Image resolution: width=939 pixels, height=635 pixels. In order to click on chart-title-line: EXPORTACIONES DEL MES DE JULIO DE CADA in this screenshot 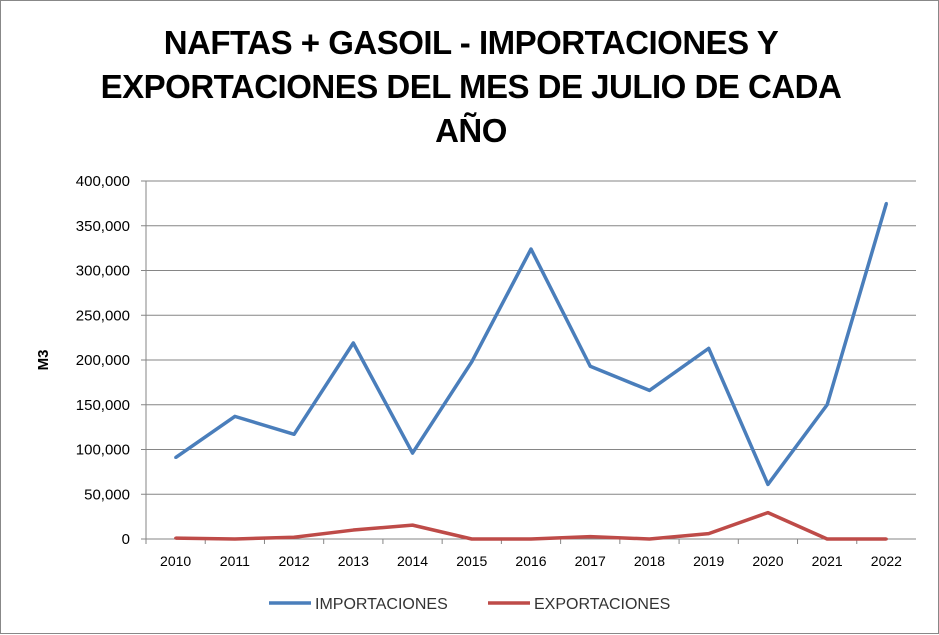, I will do `click(471, 86)`.